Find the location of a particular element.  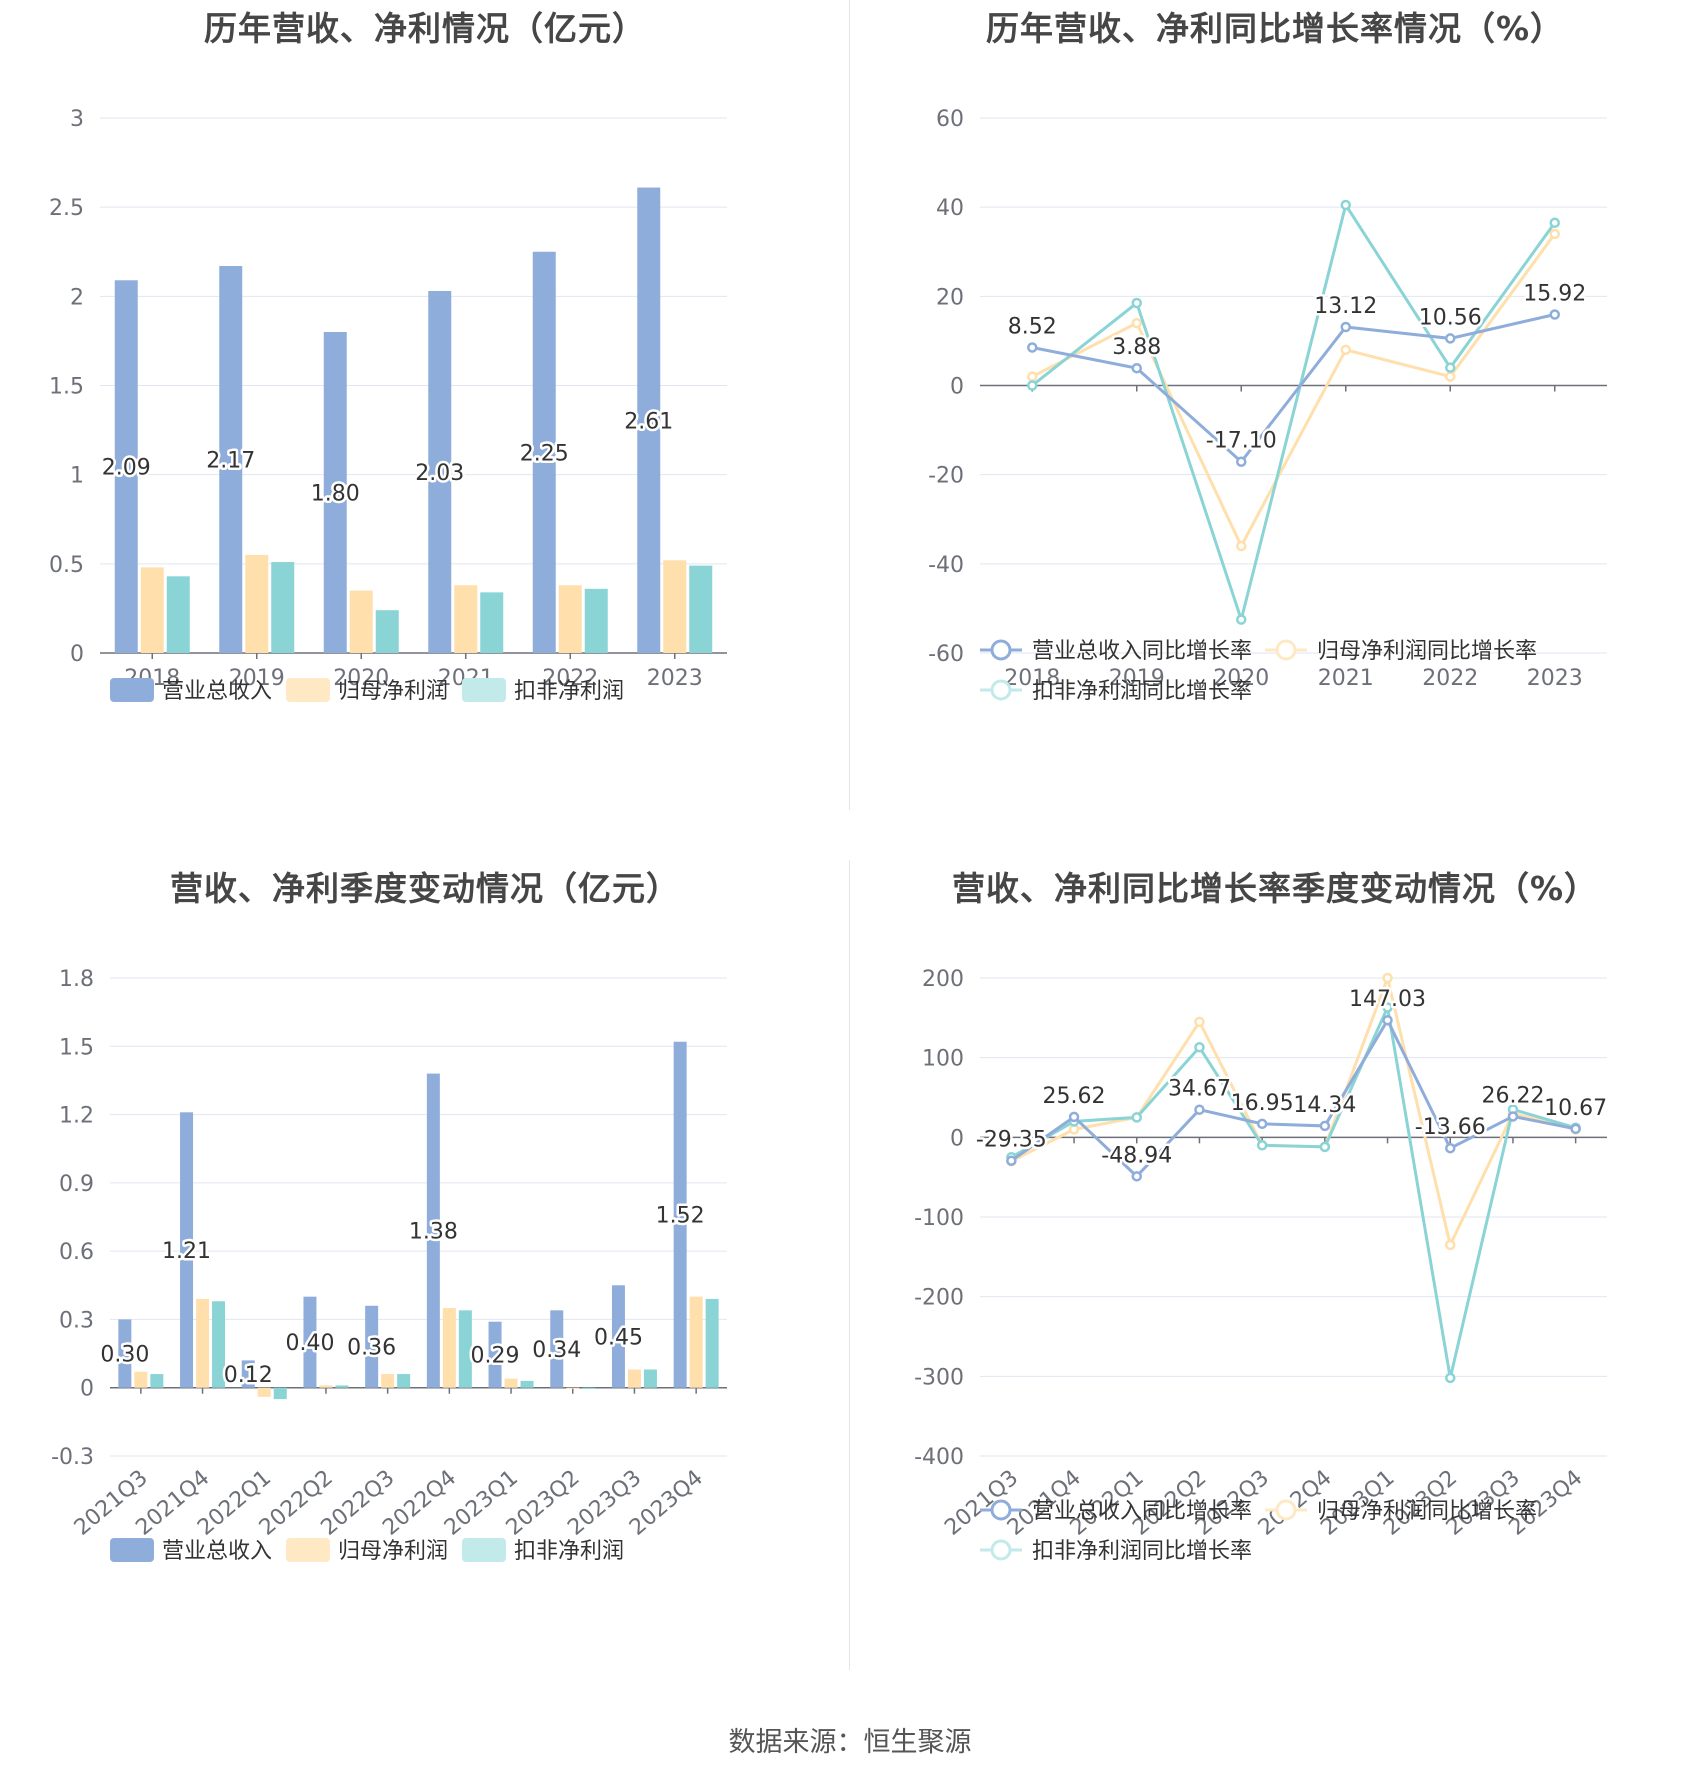

y-tick-label: 0.5 is located at coordinates (66, 565).